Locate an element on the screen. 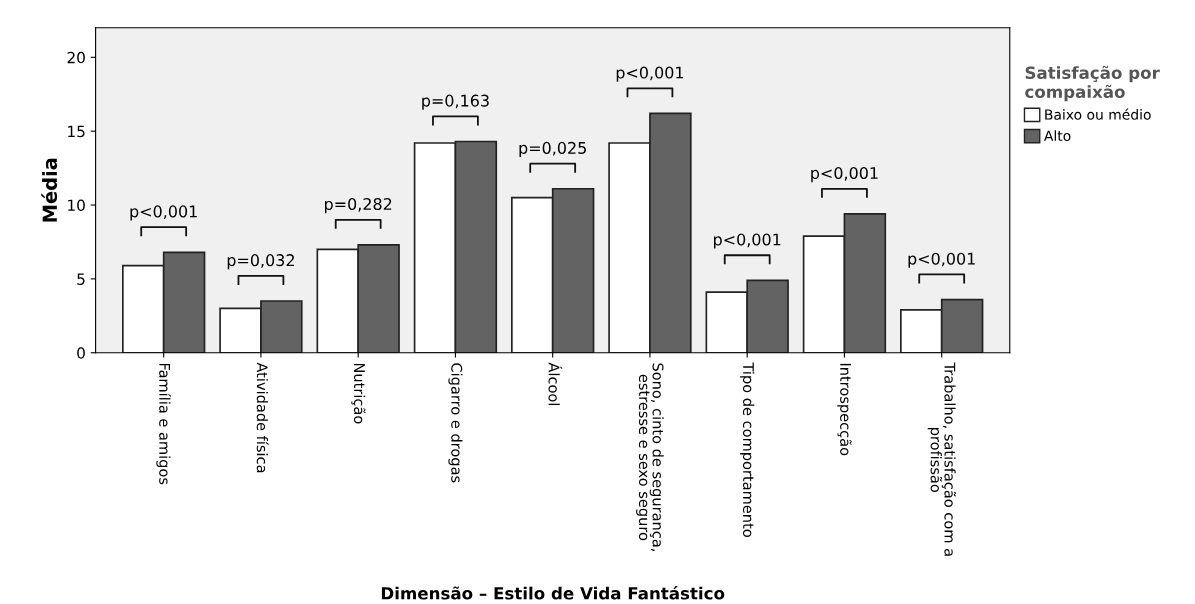  x-tick-label: Atividade física is located at coordinates (262, 417).